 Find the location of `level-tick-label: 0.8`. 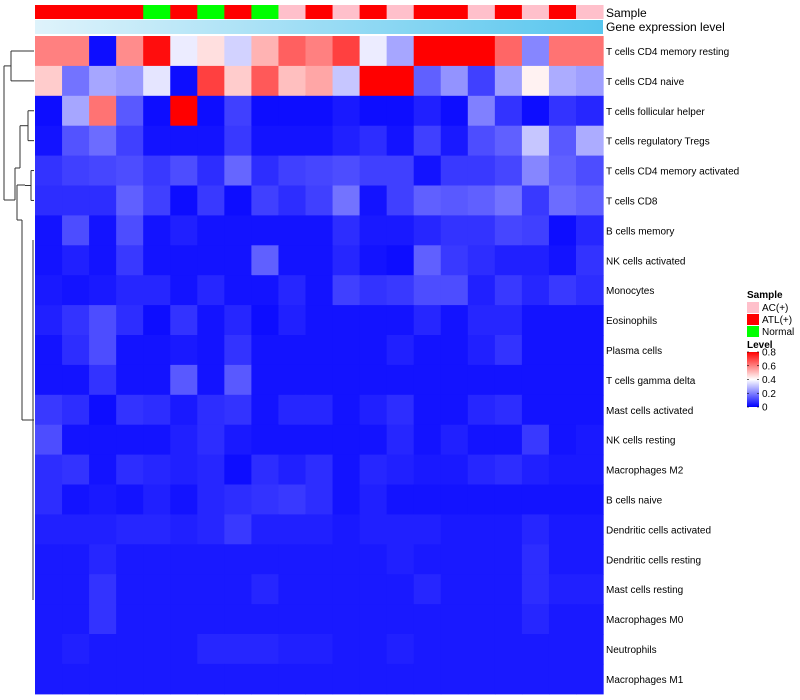

level-tick-label: 0.8 is located at coordinates (769, 353).